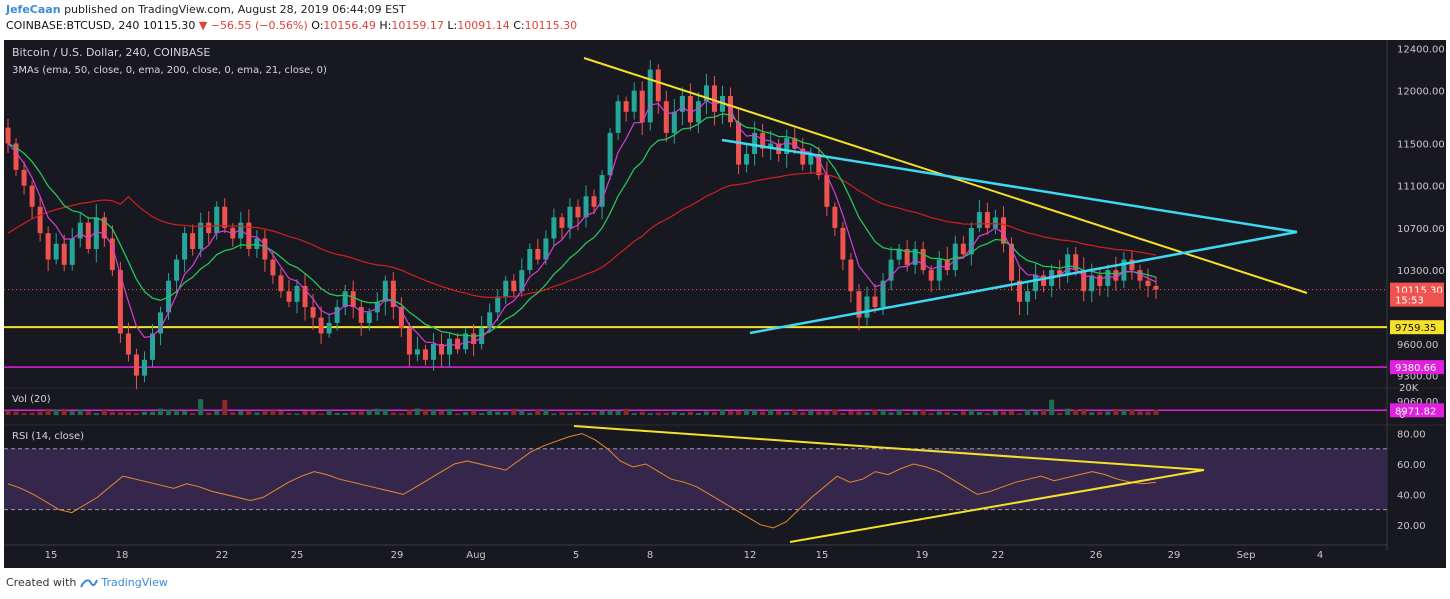 Image resolution: width=1450 pixels, height=599 pixels. I want to click on rsi-lower-trendline, so click(997, 506).